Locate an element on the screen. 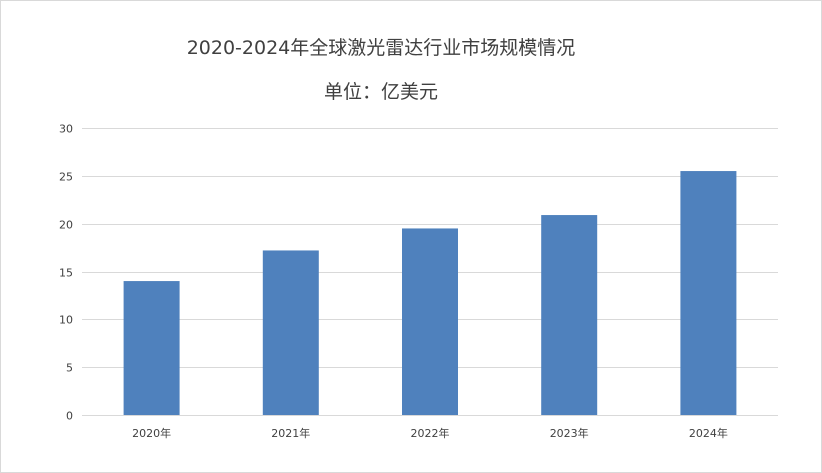 The image size is (822, 473). x-tick-label: 2023年 is located at coordinates (569, 433).